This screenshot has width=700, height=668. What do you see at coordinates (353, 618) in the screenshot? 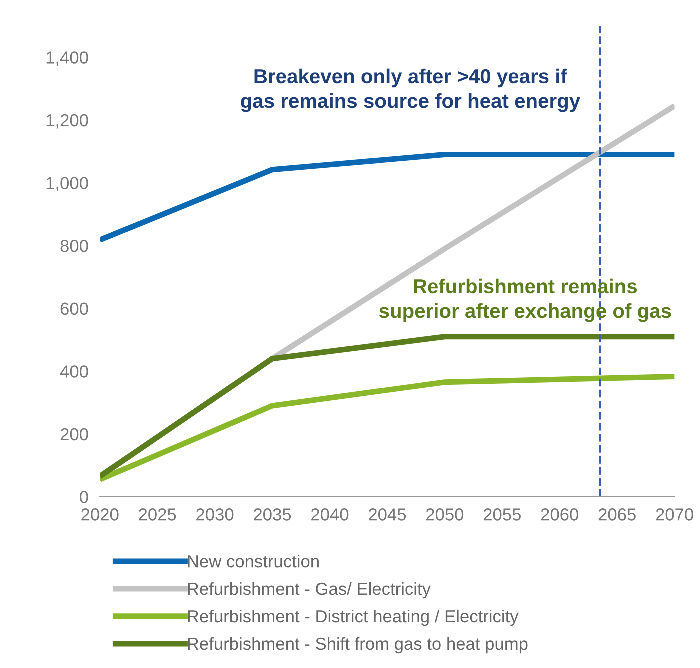
I see `legend-label: Refurbishment - District heating / Electricity` at bounding box center [353, 618].